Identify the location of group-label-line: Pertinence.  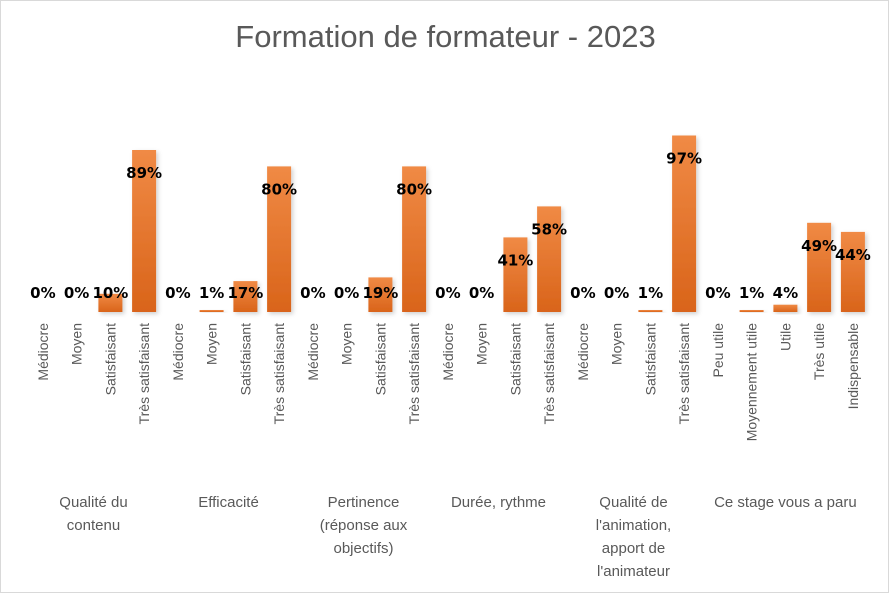
(364, 502).